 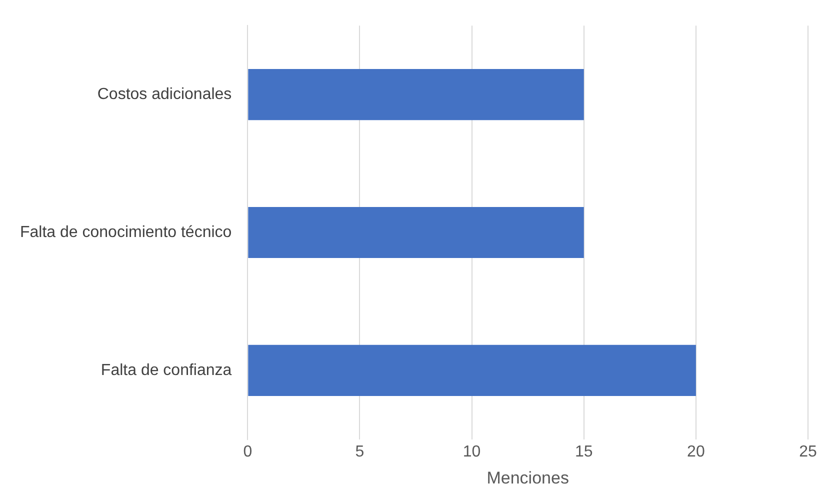 I want to click on x-tick-label: 20, so click(x=696, y=451).